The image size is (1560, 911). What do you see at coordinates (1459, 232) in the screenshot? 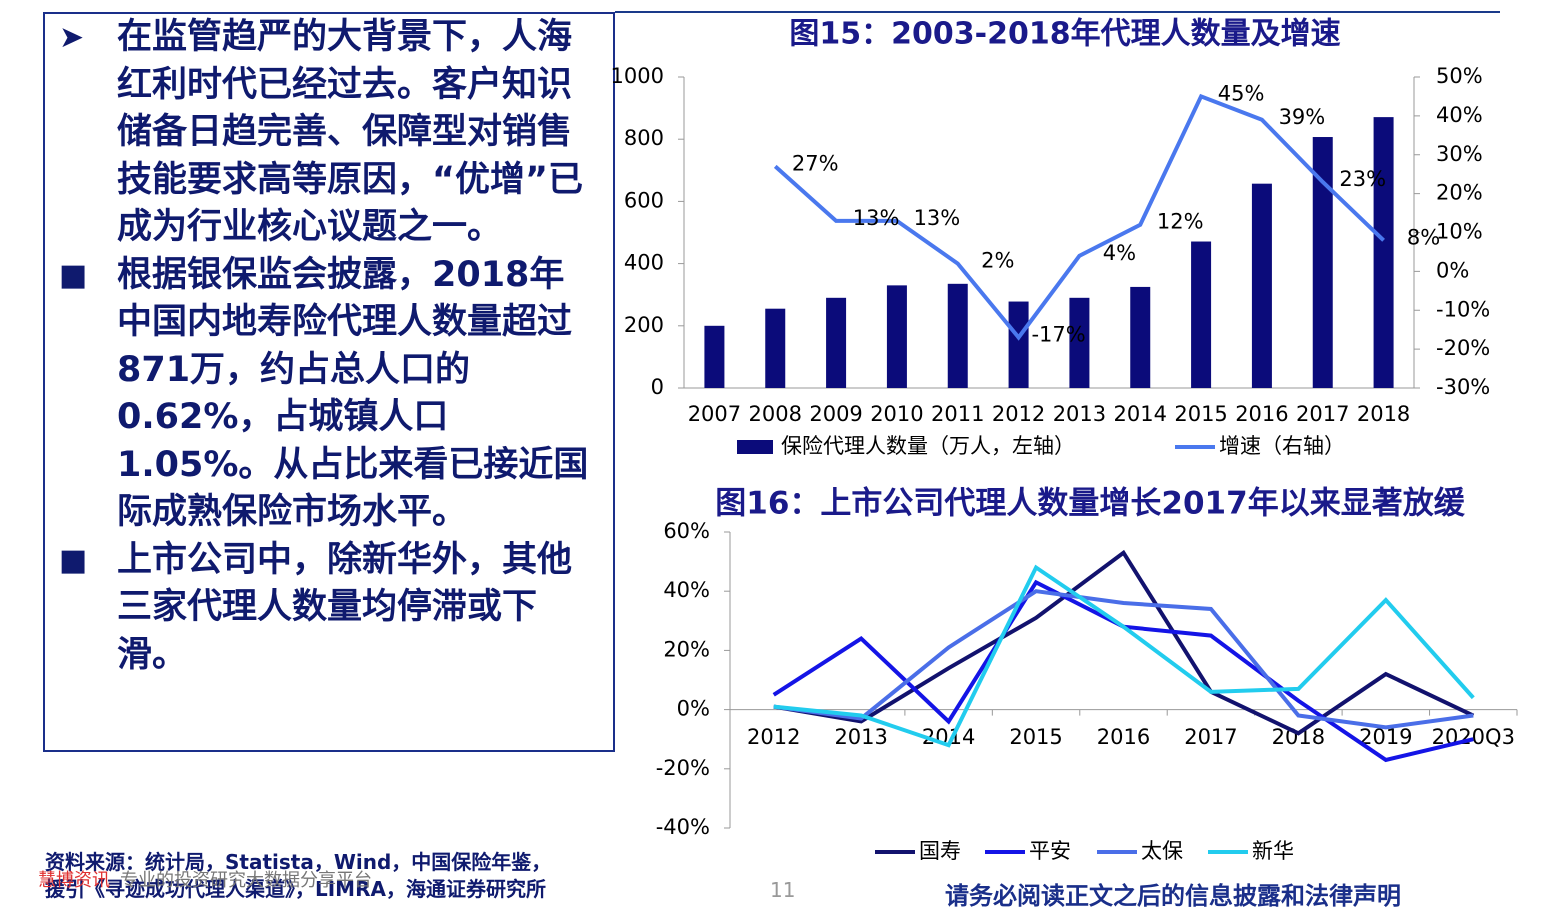
I see `y2-tick-label: 10%` at bounding box center [1459, 232].